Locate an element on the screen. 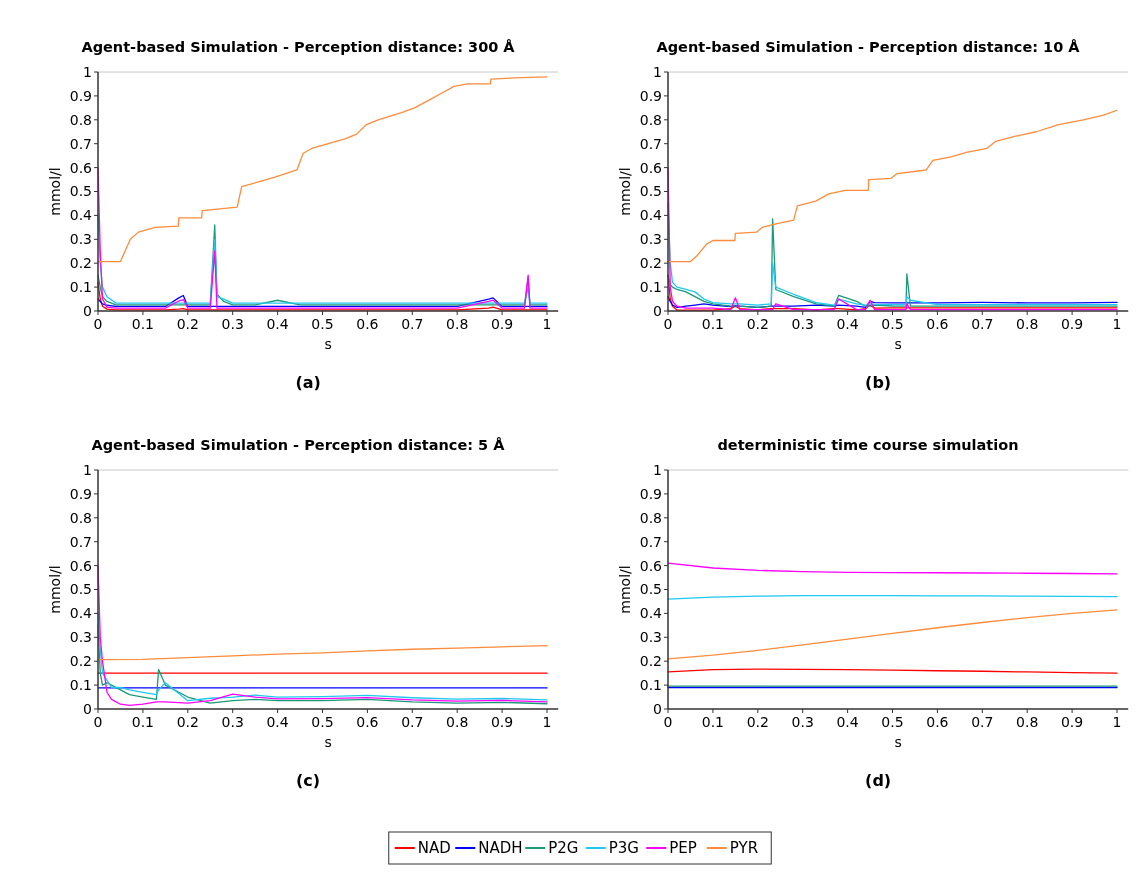 The width and height of the screenshot is (1144, 880). text: (b) is located at coordinates (878, 382).